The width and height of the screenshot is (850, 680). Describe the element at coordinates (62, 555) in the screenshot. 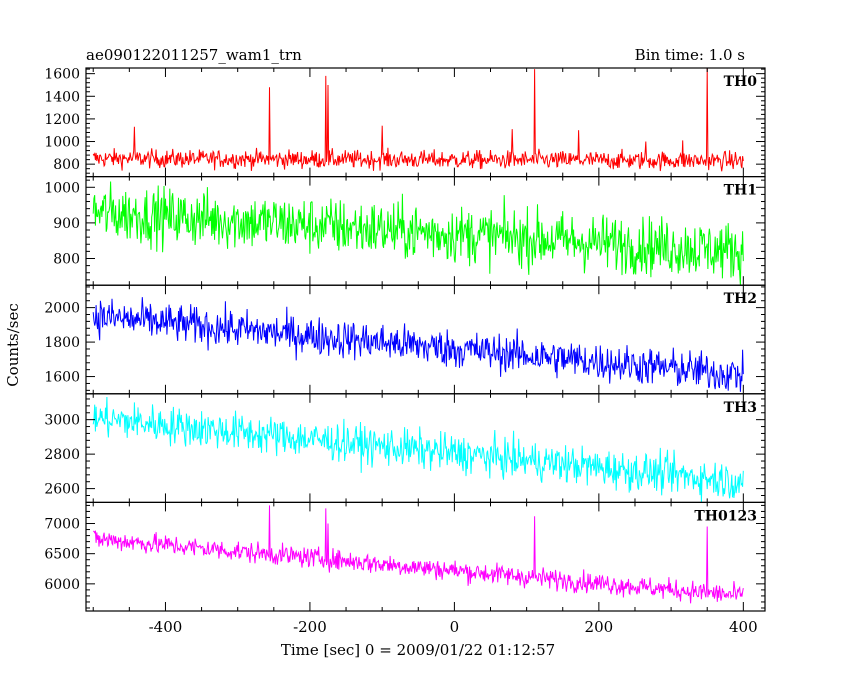

I see `y-tick-label: 6500` at that location.